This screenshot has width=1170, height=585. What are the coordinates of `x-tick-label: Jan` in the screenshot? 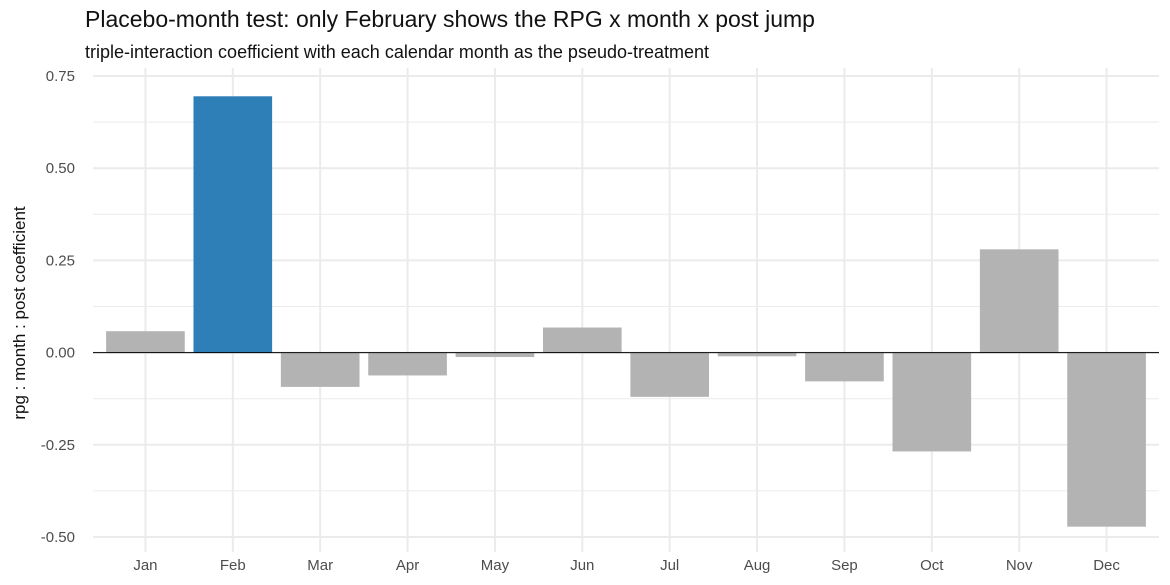 It's located at (145, 565).